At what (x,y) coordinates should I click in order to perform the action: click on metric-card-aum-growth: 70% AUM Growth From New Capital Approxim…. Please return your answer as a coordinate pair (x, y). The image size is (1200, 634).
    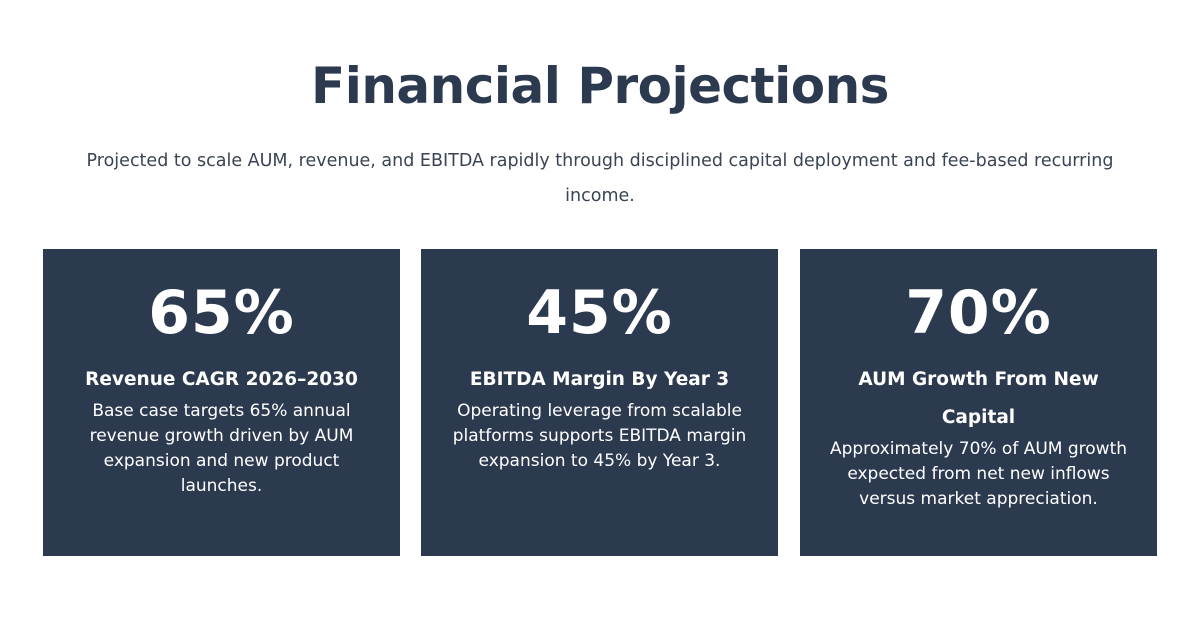
    Looking at the image, I should click on (978, 402).